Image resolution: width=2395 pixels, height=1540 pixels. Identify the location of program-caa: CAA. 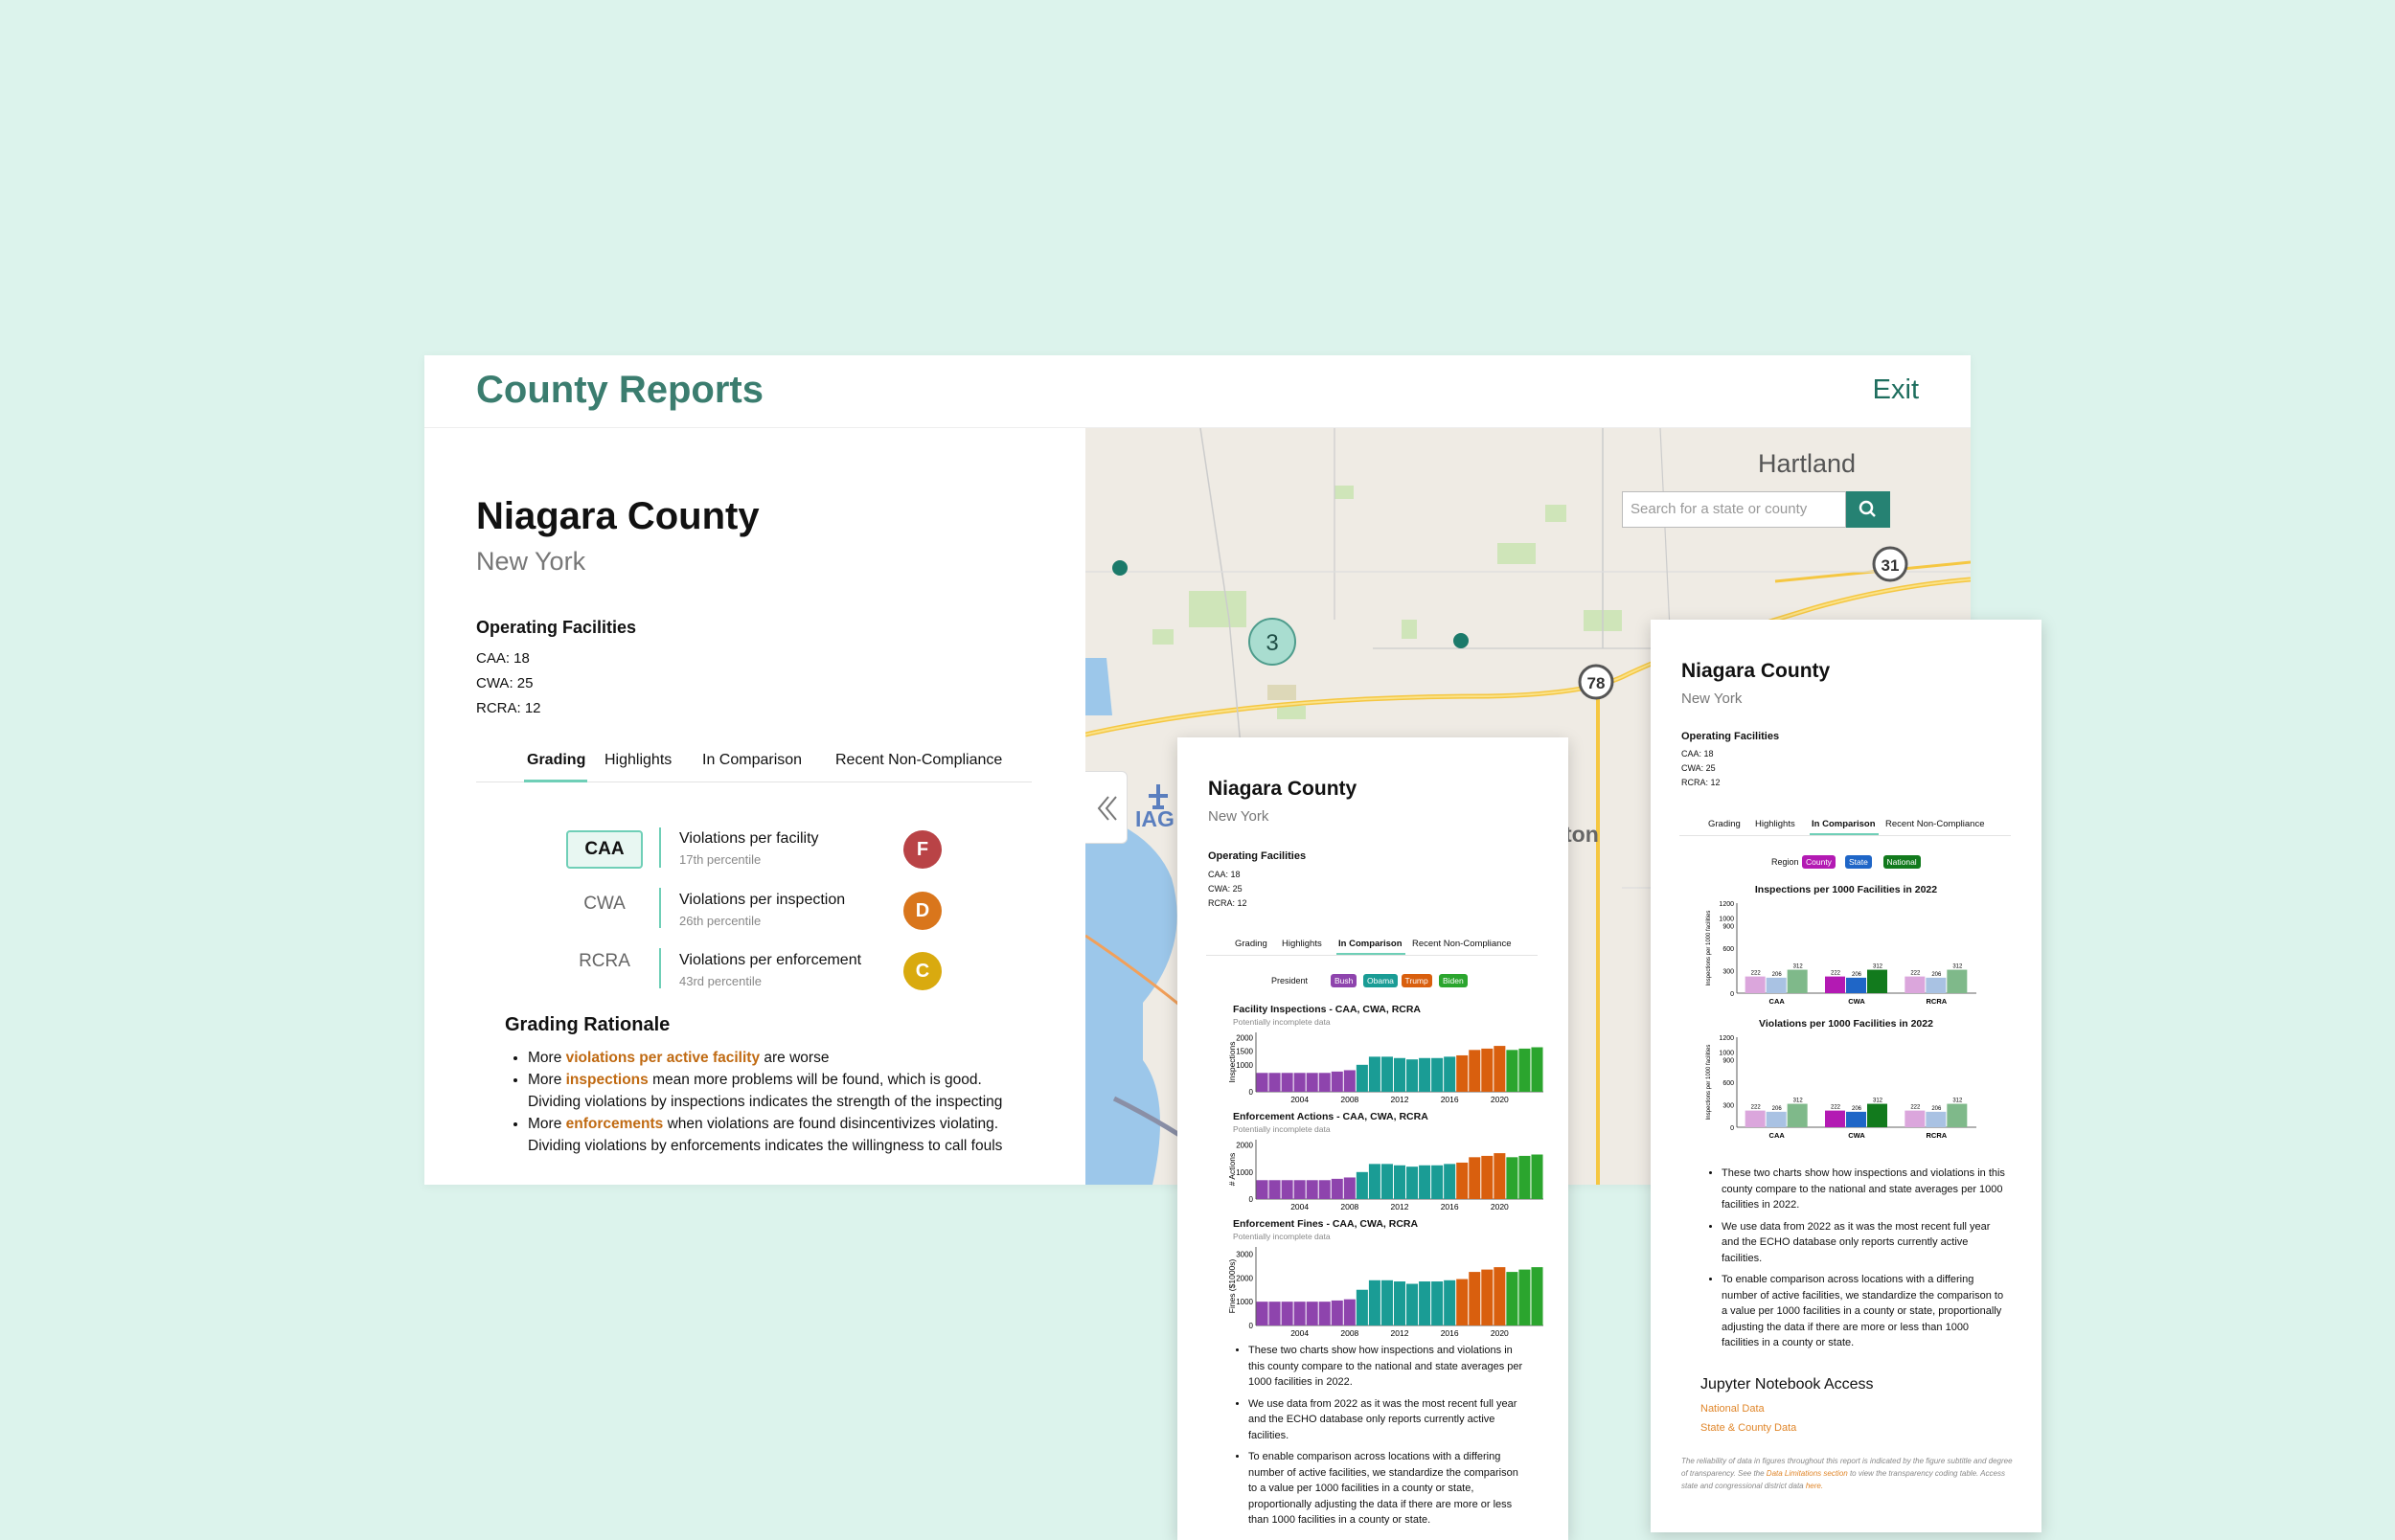
(604, 849).